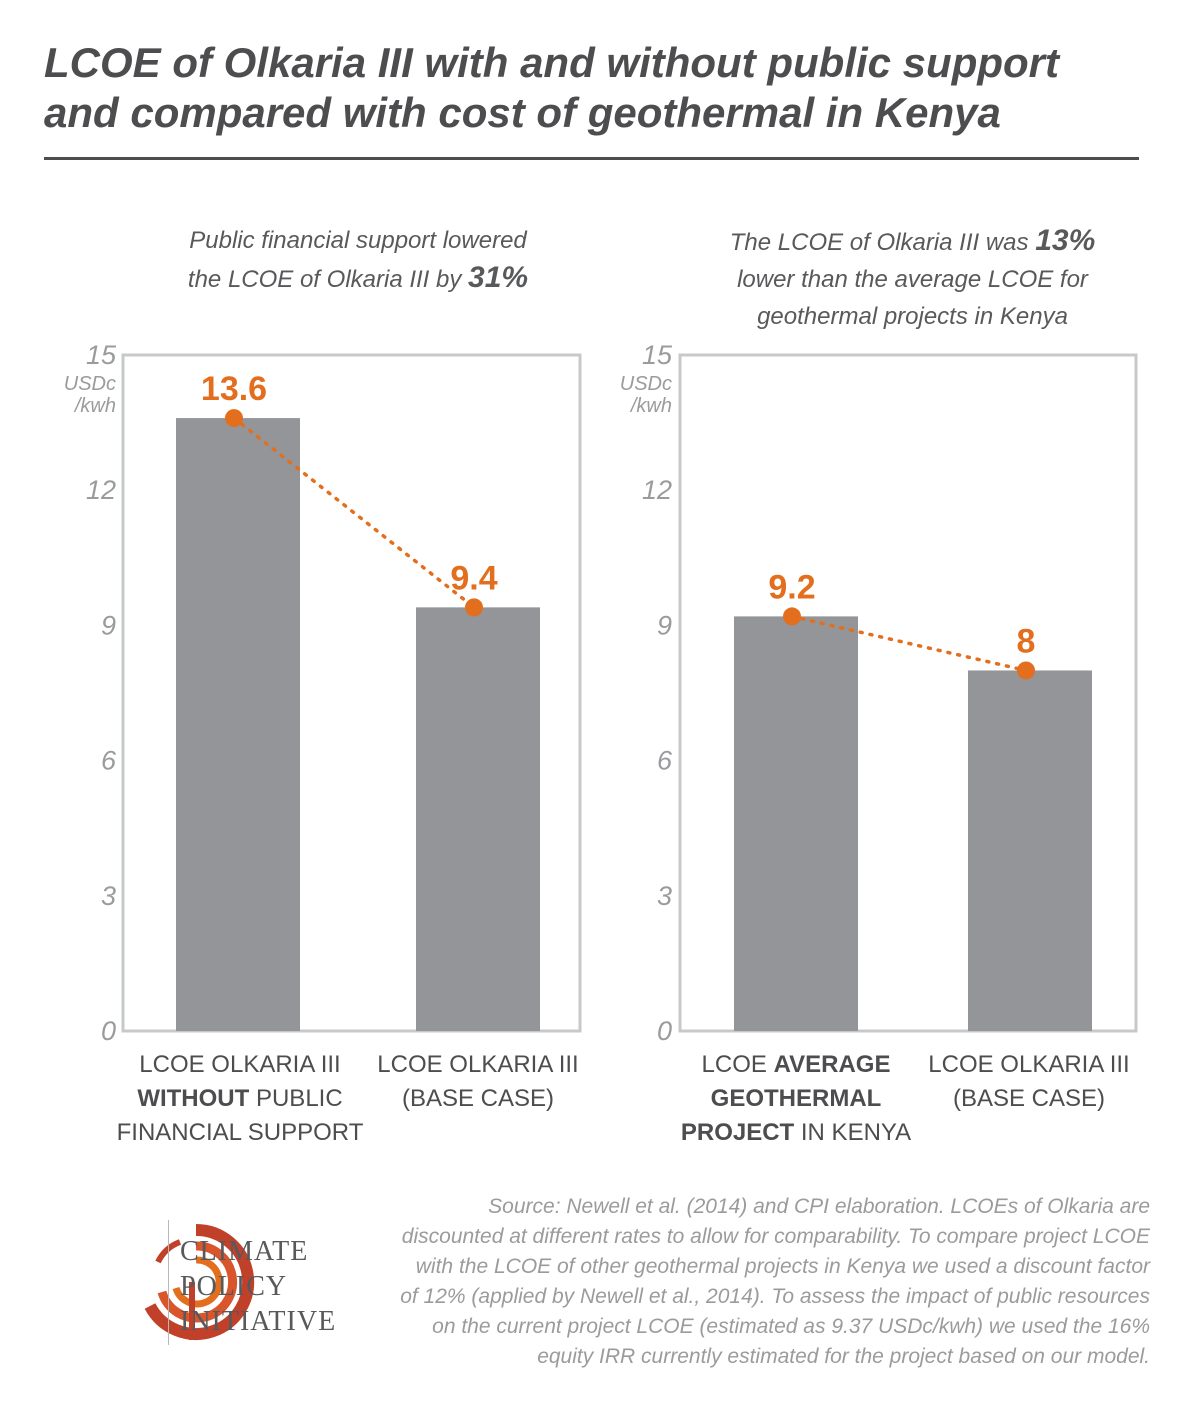 The image size is (1189, 1417). I want to click on left-y-tick-label: 3, so click(108, 896).